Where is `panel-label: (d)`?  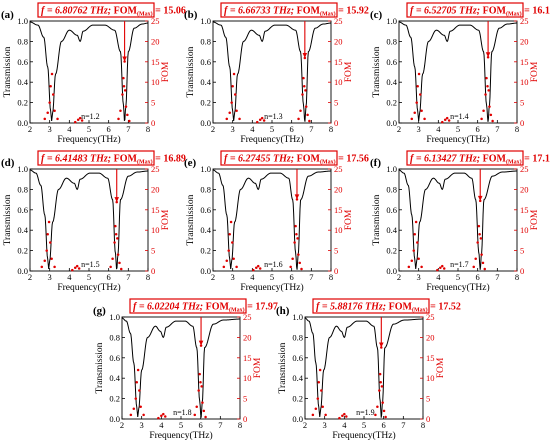
panel-label: (d) is located at coordinates (8, 163).